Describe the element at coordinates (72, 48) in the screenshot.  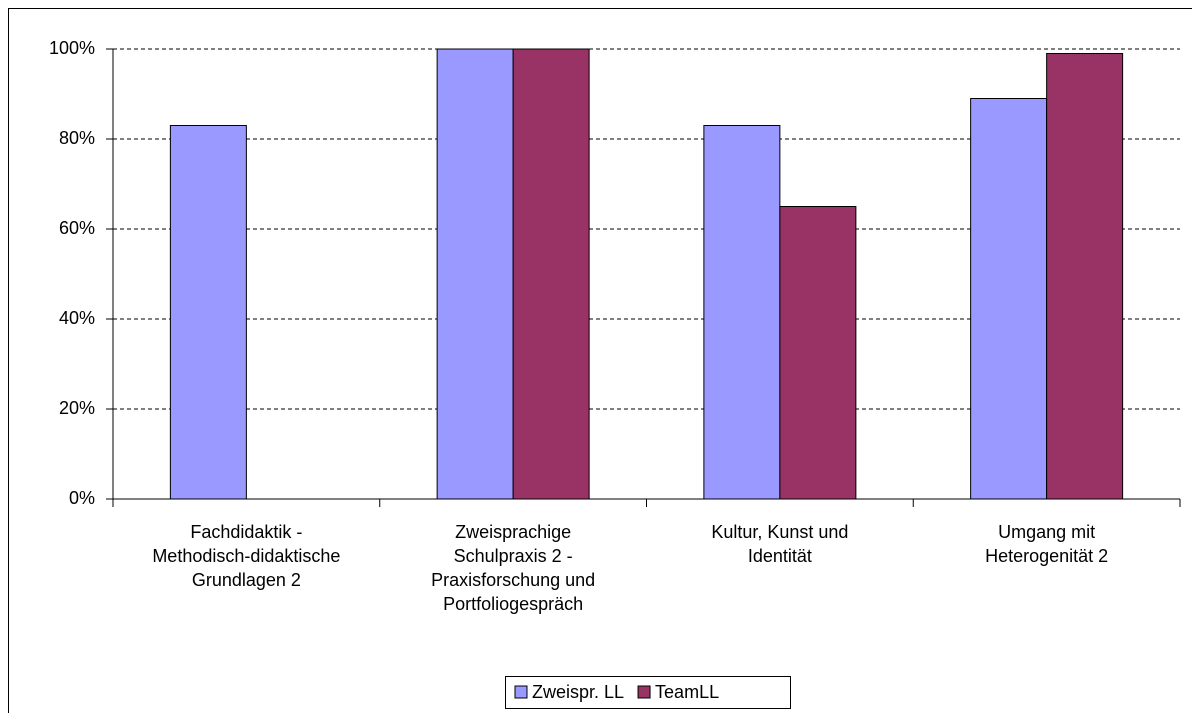
I see `y-tick-label: 100%` at that location.